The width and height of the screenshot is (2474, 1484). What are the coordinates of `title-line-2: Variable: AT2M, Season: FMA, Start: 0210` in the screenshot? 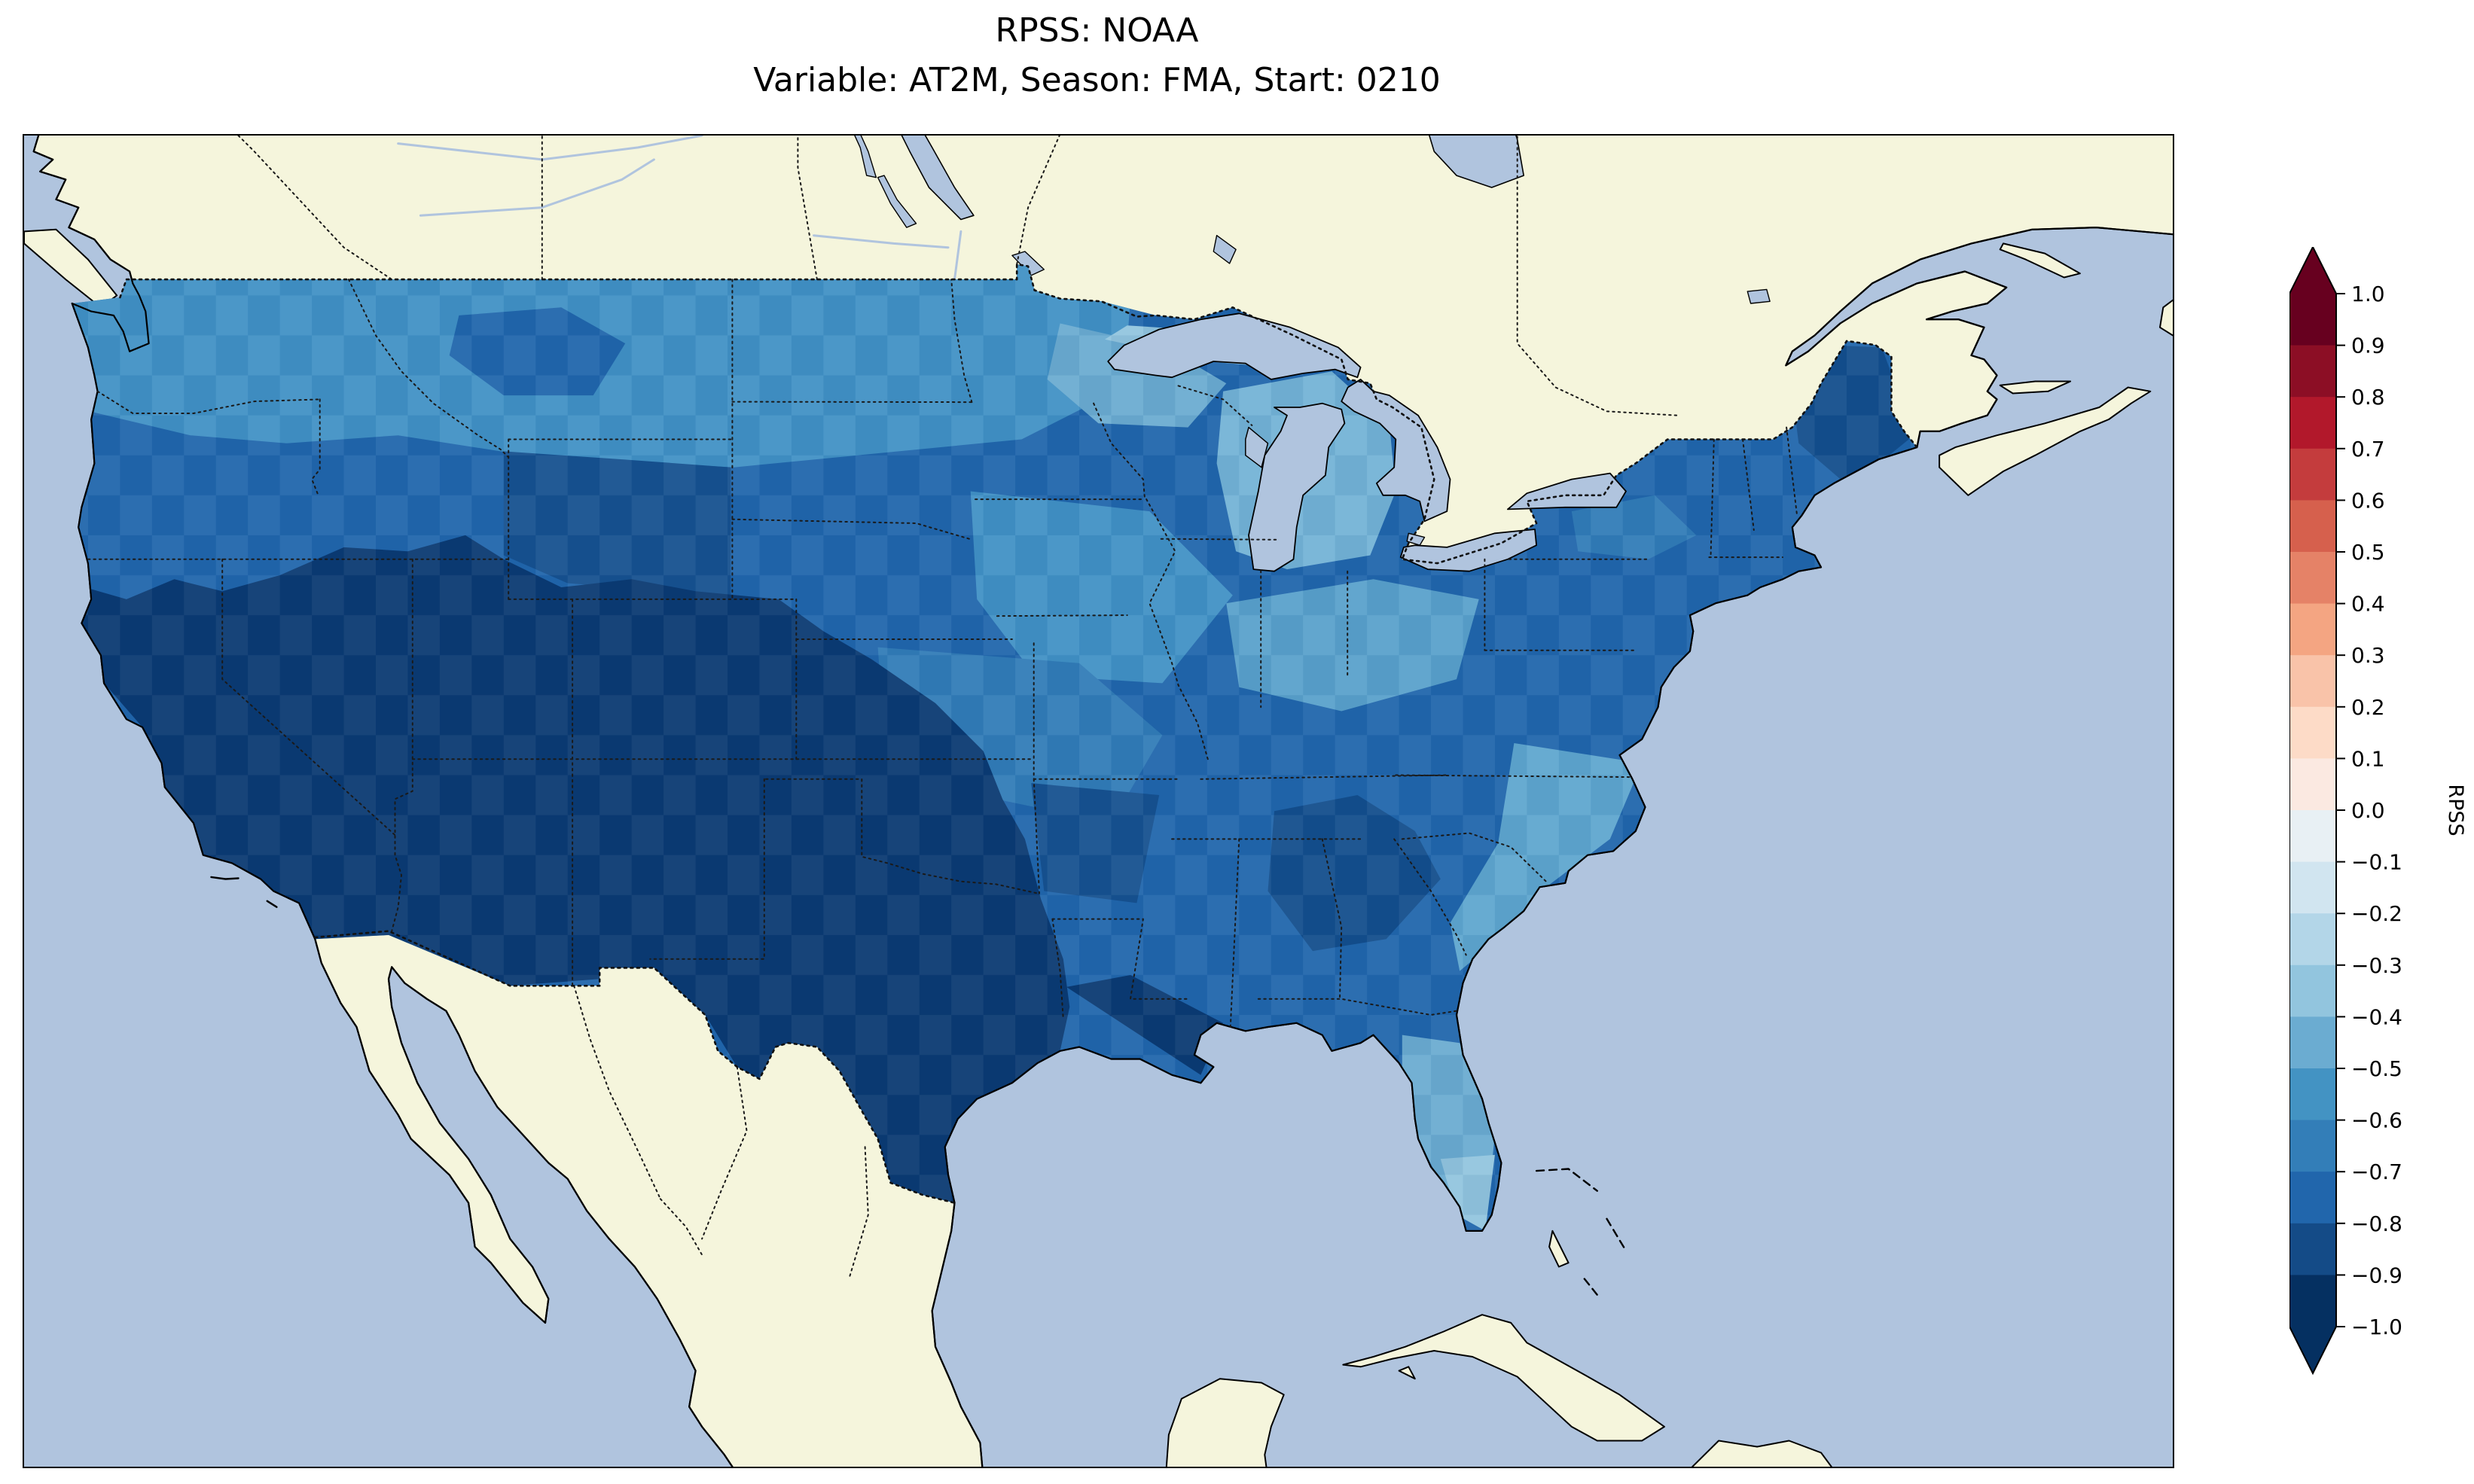 It's located at (1097, 80).